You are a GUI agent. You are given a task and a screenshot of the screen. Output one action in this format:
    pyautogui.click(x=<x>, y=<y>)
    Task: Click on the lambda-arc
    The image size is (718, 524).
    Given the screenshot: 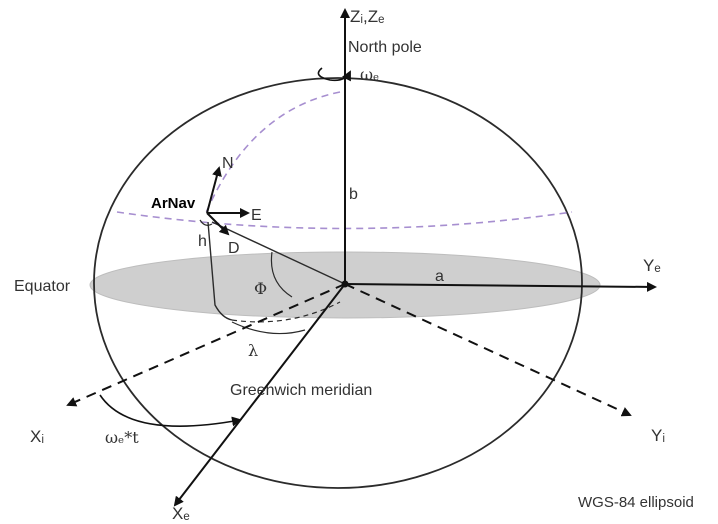 What is the action you would take?
    pyautogui.click(x=268, y=328)
    